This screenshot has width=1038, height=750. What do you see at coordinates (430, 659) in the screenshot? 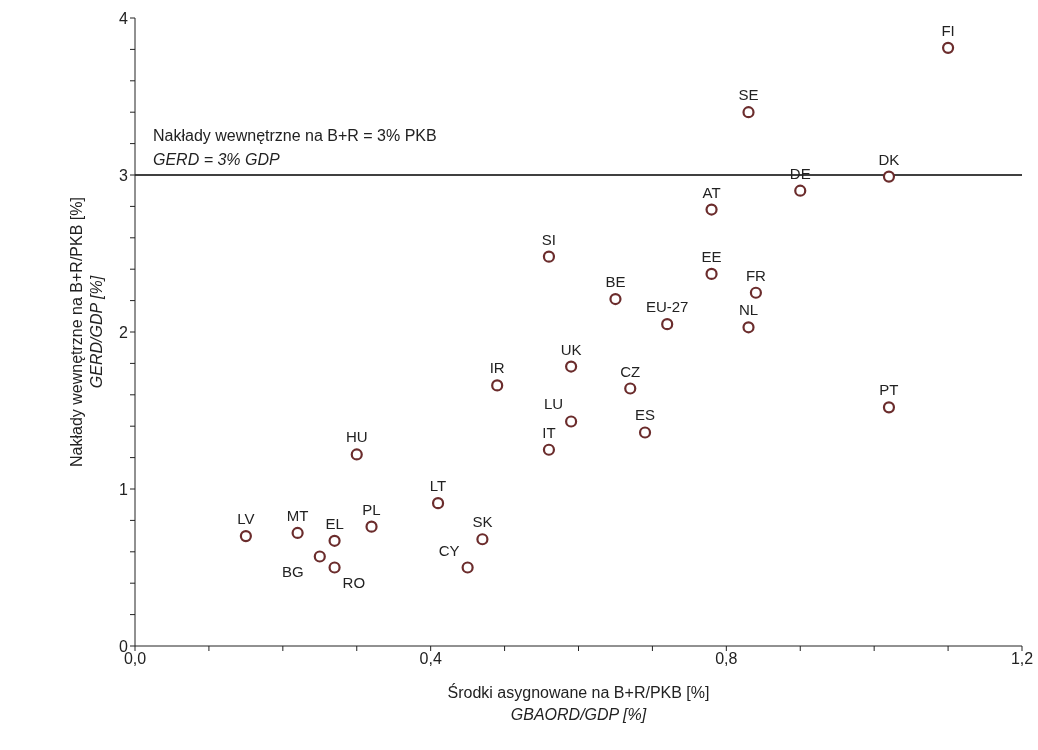
I see `x-tick-label: 0,4` at bounding box center [430, 659].